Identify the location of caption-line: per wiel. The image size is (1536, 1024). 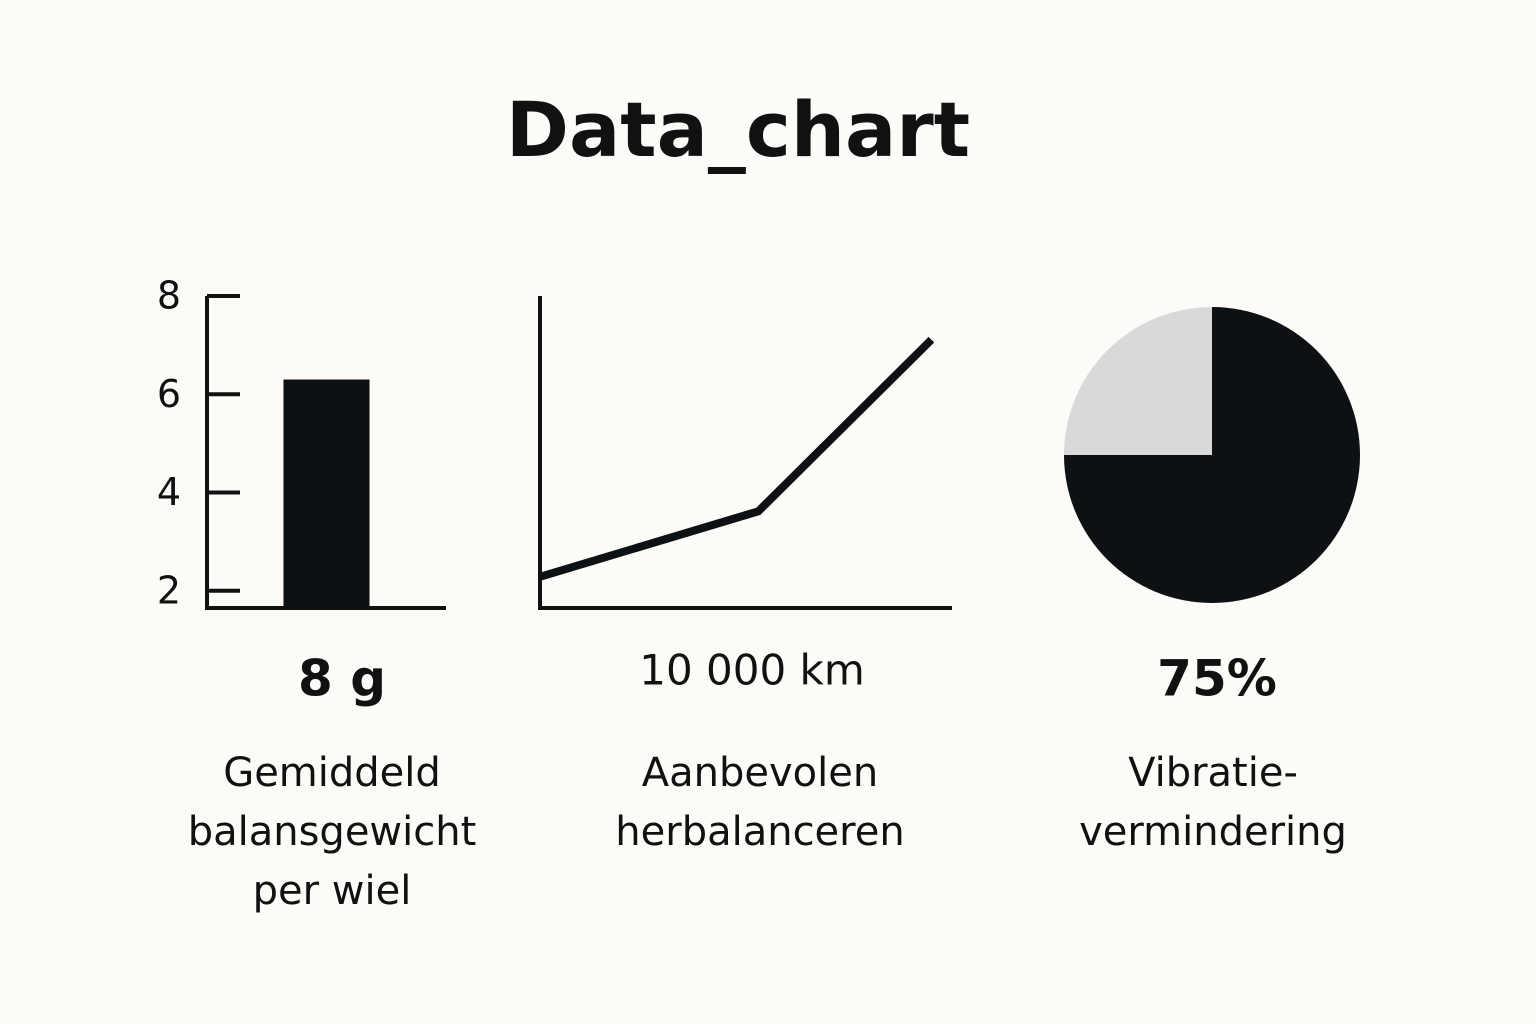
(332, 891).